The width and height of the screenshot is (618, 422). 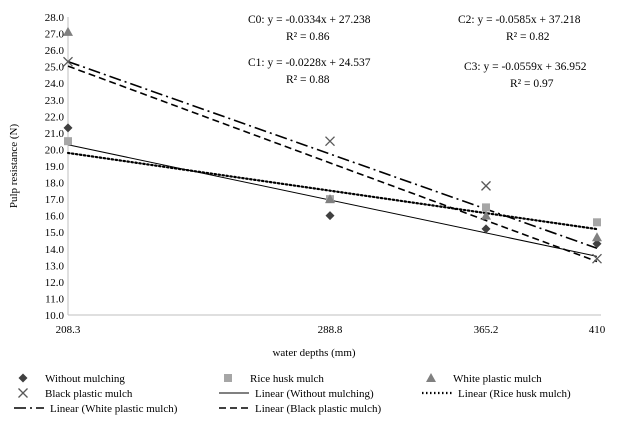 I want to click on annotation-c2-equation: C2: y = -0.0585x + 37.218, so click(x=519, y=20).